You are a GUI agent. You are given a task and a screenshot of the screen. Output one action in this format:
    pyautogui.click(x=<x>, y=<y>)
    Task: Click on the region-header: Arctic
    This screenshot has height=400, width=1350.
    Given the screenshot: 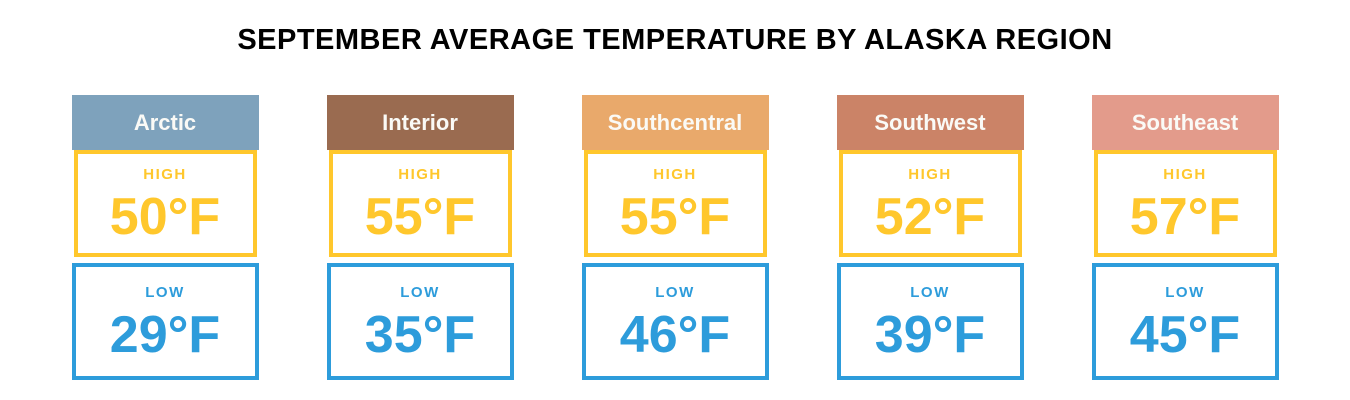 What is the action you would take?
    pyautogui.click(x=165, y=122)
    